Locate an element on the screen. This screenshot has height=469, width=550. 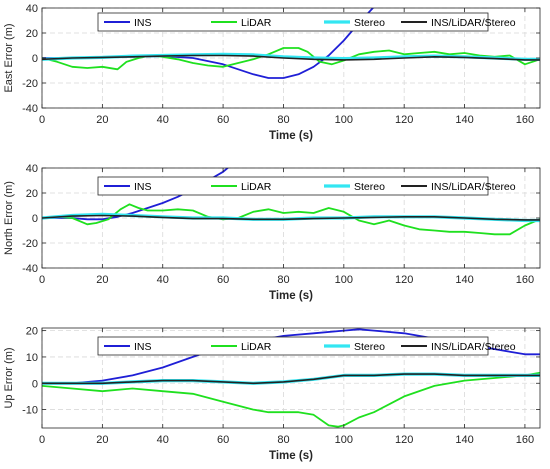
y-axis-label: North Error (m) is located at coordinates (9, 218).